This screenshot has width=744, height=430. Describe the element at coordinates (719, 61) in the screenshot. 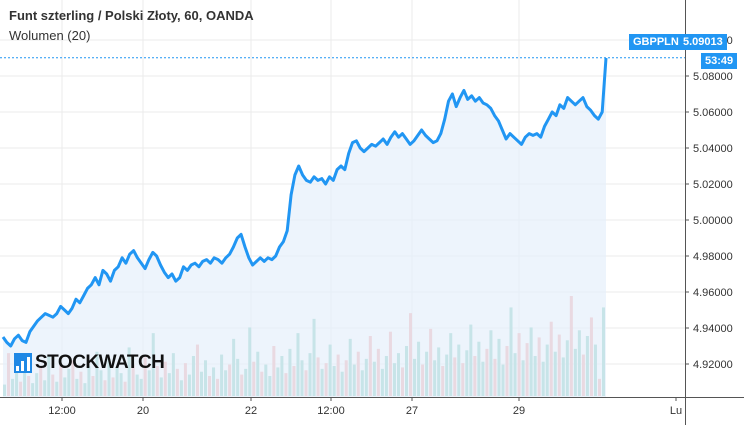

I see `bar-countdown-tag: 53:49` at that location.